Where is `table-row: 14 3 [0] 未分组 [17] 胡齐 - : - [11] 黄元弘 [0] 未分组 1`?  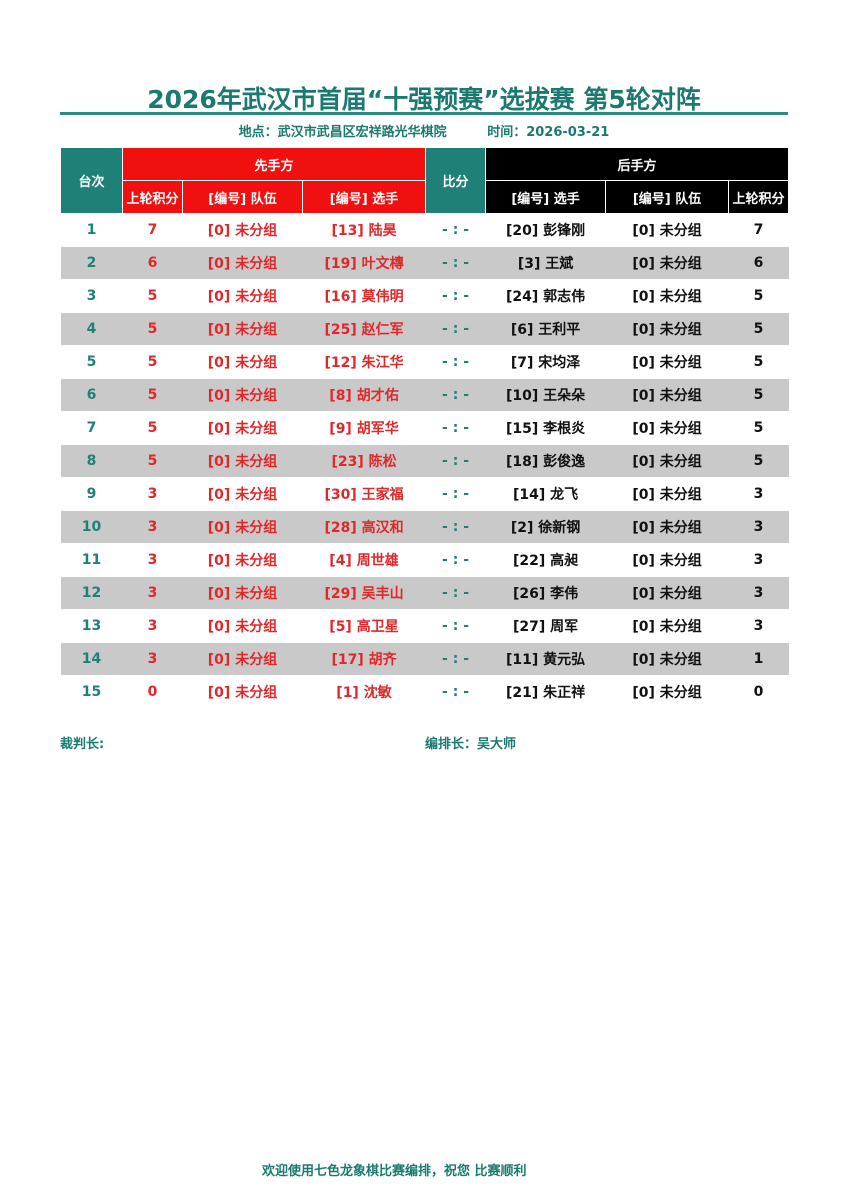
table-row: 14 3 [0] 未分组 [17] 胡齐 - : - [11] 黄元弘 [0] 未分组 1 is located at coordinates (424, 659).